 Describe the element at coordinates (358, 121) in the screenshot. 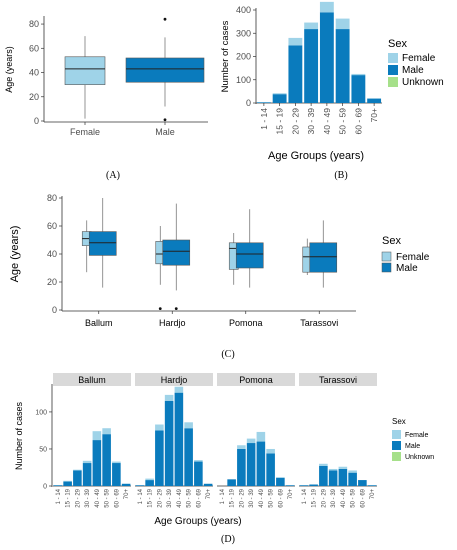

I see `panel-b-x-tick-label: 60 - 69` at that location.